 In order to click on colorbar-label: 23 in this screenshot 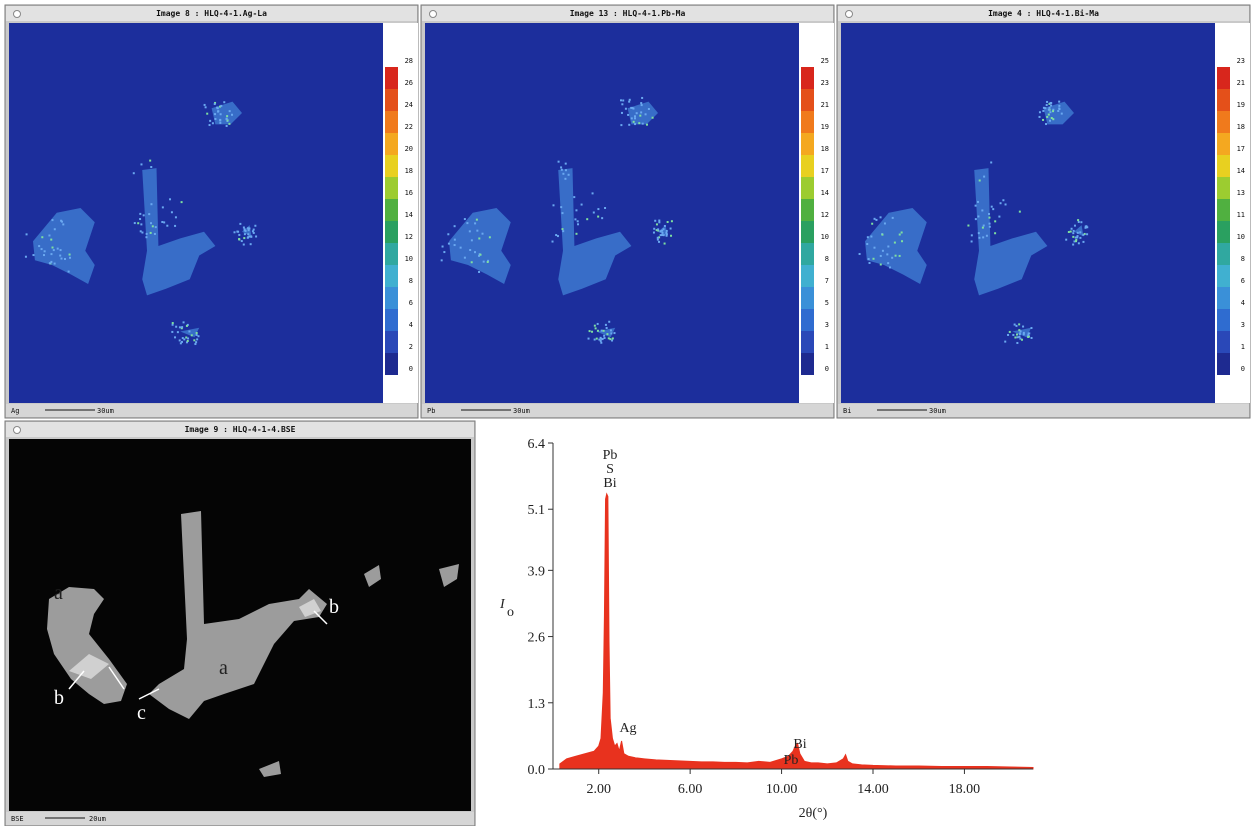, I will do `click(1241, 61)`.